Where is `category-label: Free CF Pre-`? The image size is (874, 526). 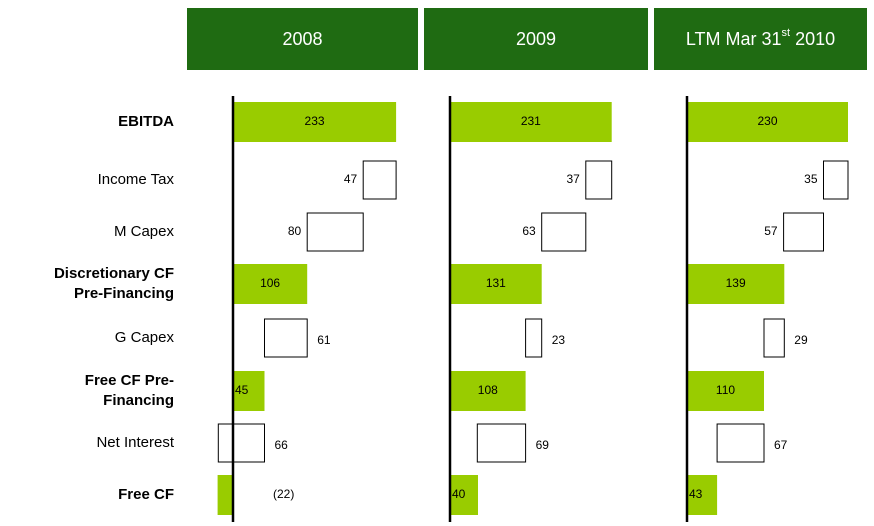 category-label: Free CF Pre- is located at coordinates (129, 380).